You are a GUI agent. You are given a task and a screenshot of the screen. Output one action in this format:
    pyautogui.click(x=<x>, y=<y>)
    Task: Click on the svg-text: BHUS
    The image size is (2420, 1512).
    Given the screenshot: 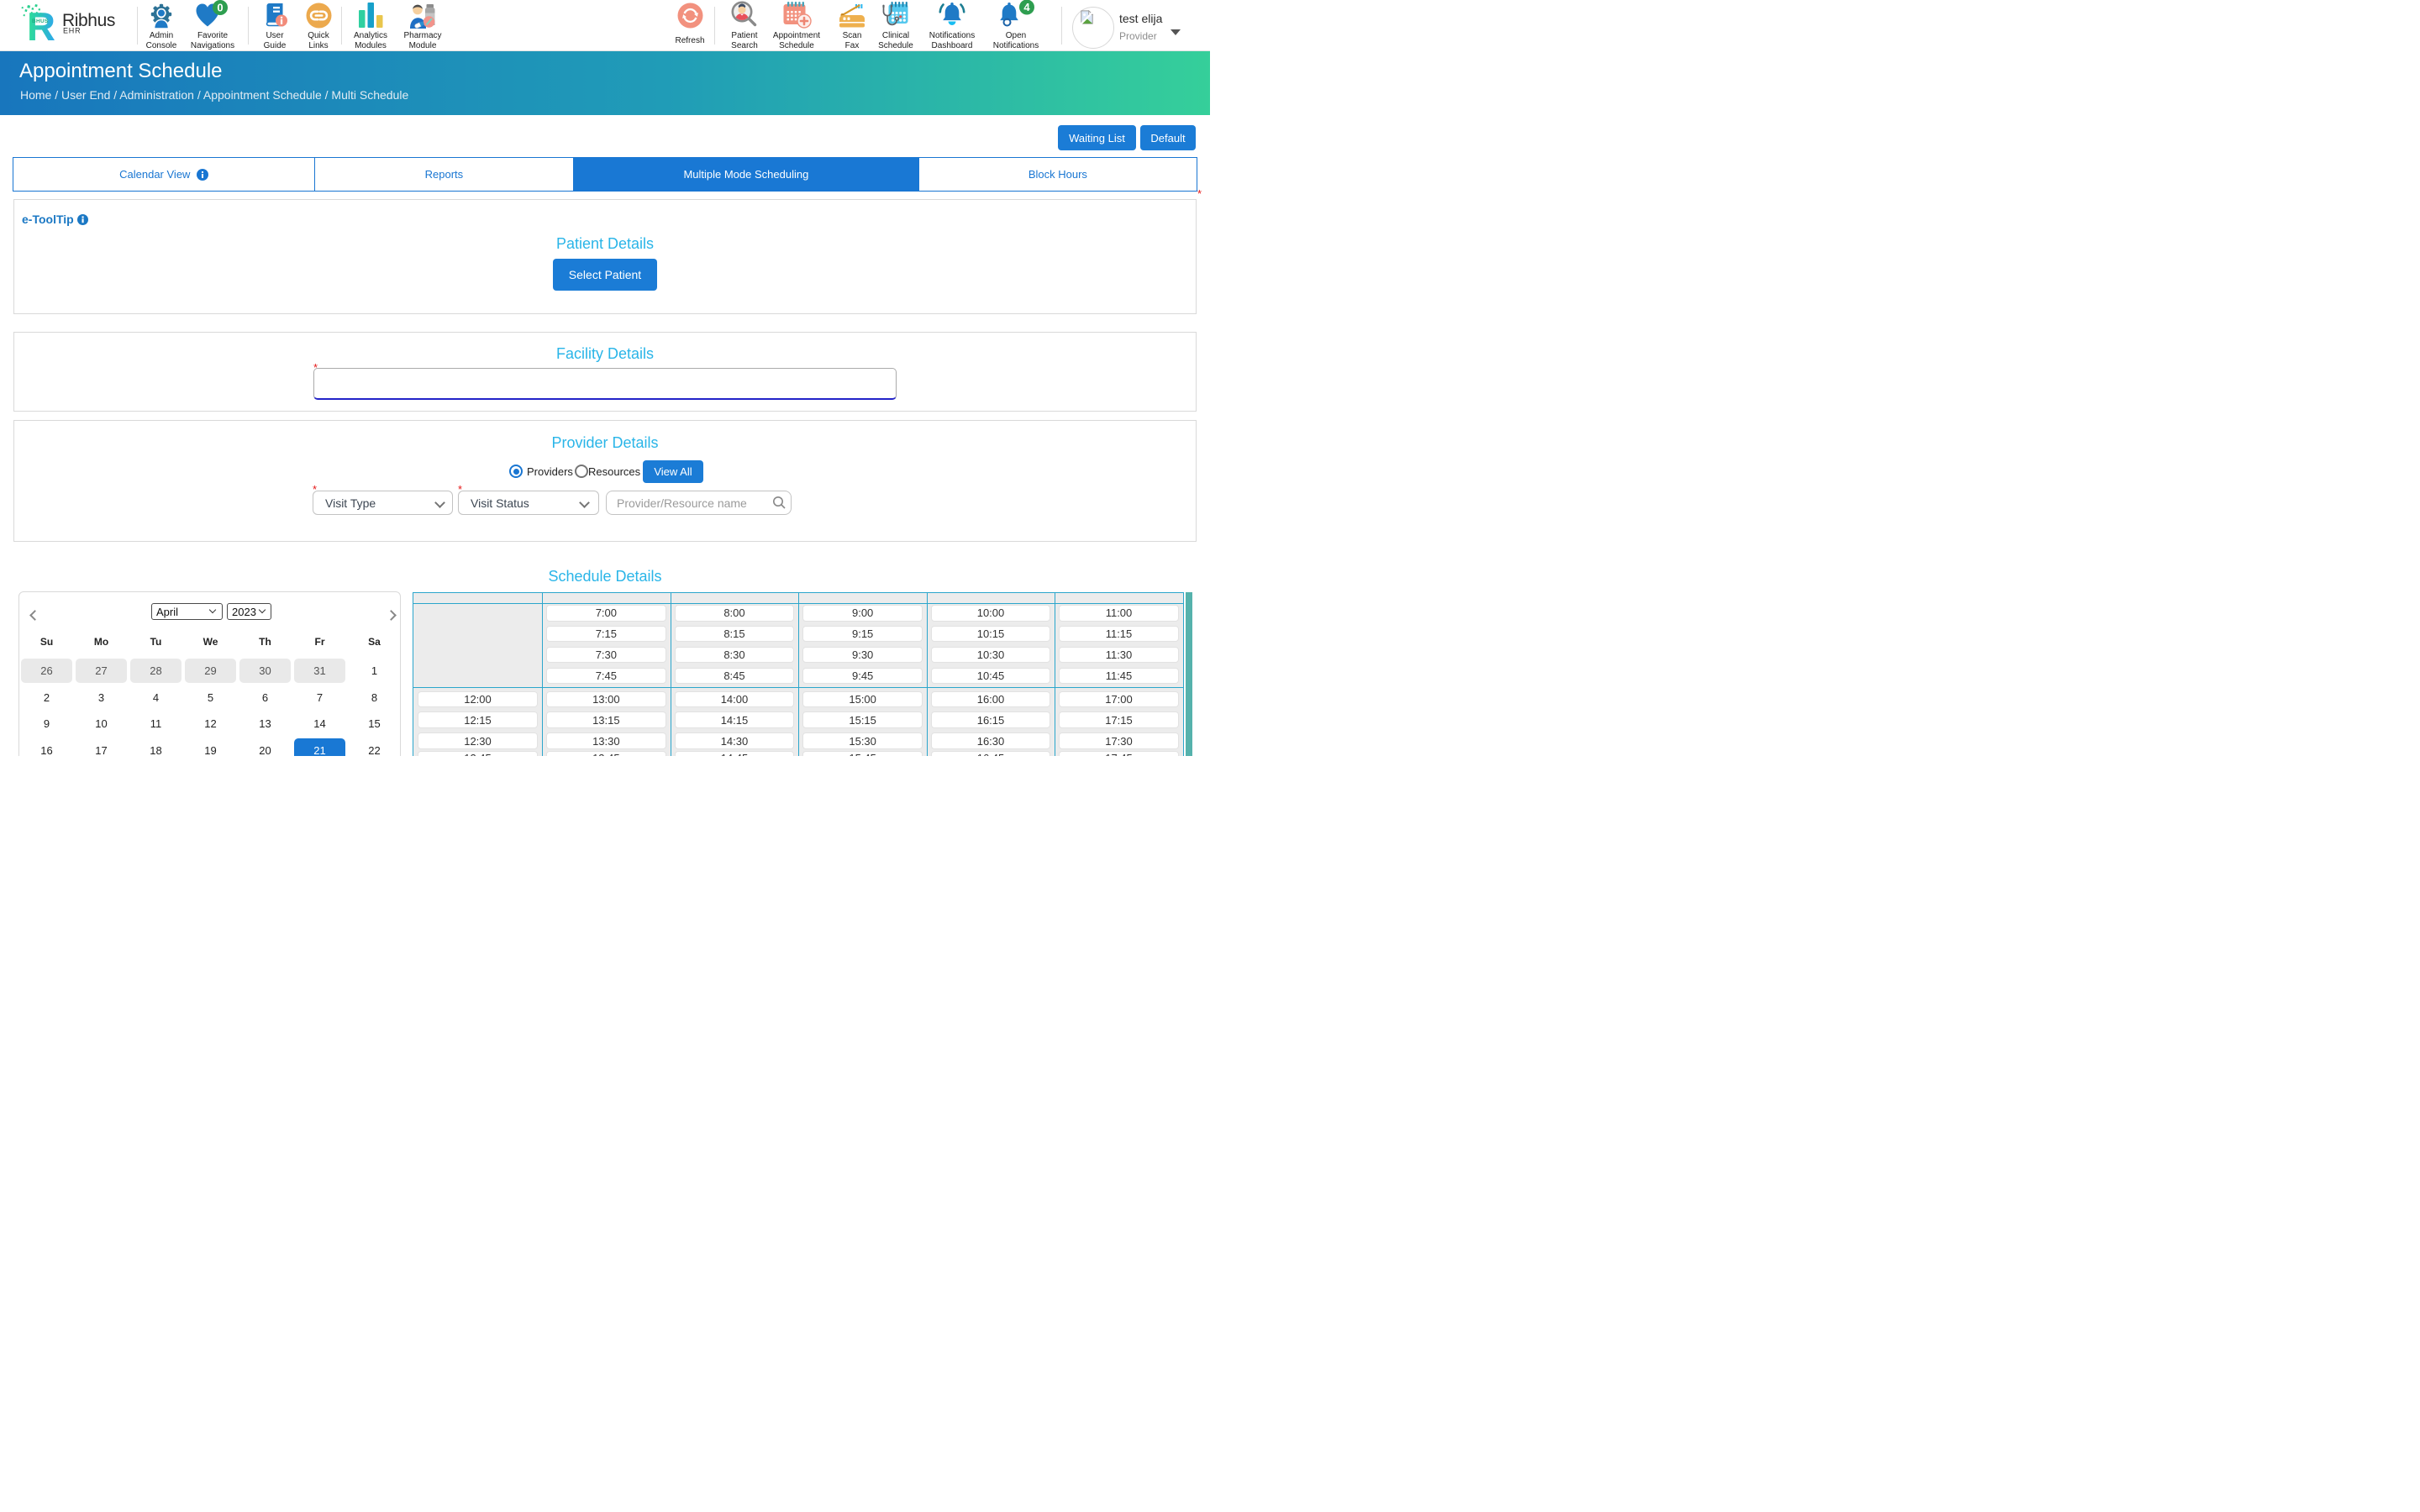 What is the action you would take?
    pyautogui.click(x=40, y=21)
    